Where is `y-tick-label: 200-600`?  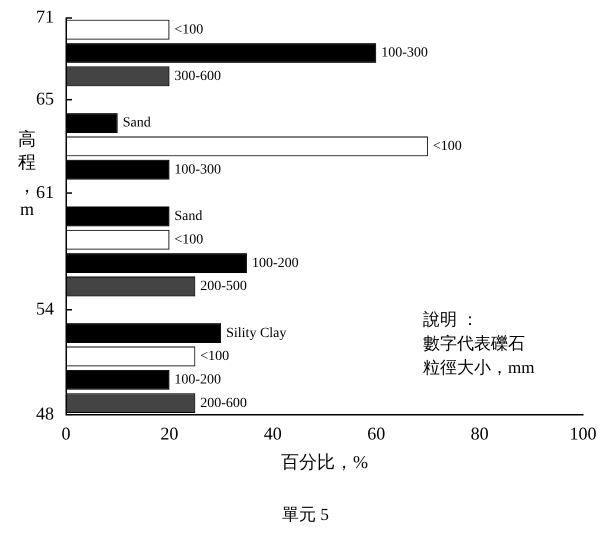
y-tick-label: 200-600 is located at coordinates (223, 403).